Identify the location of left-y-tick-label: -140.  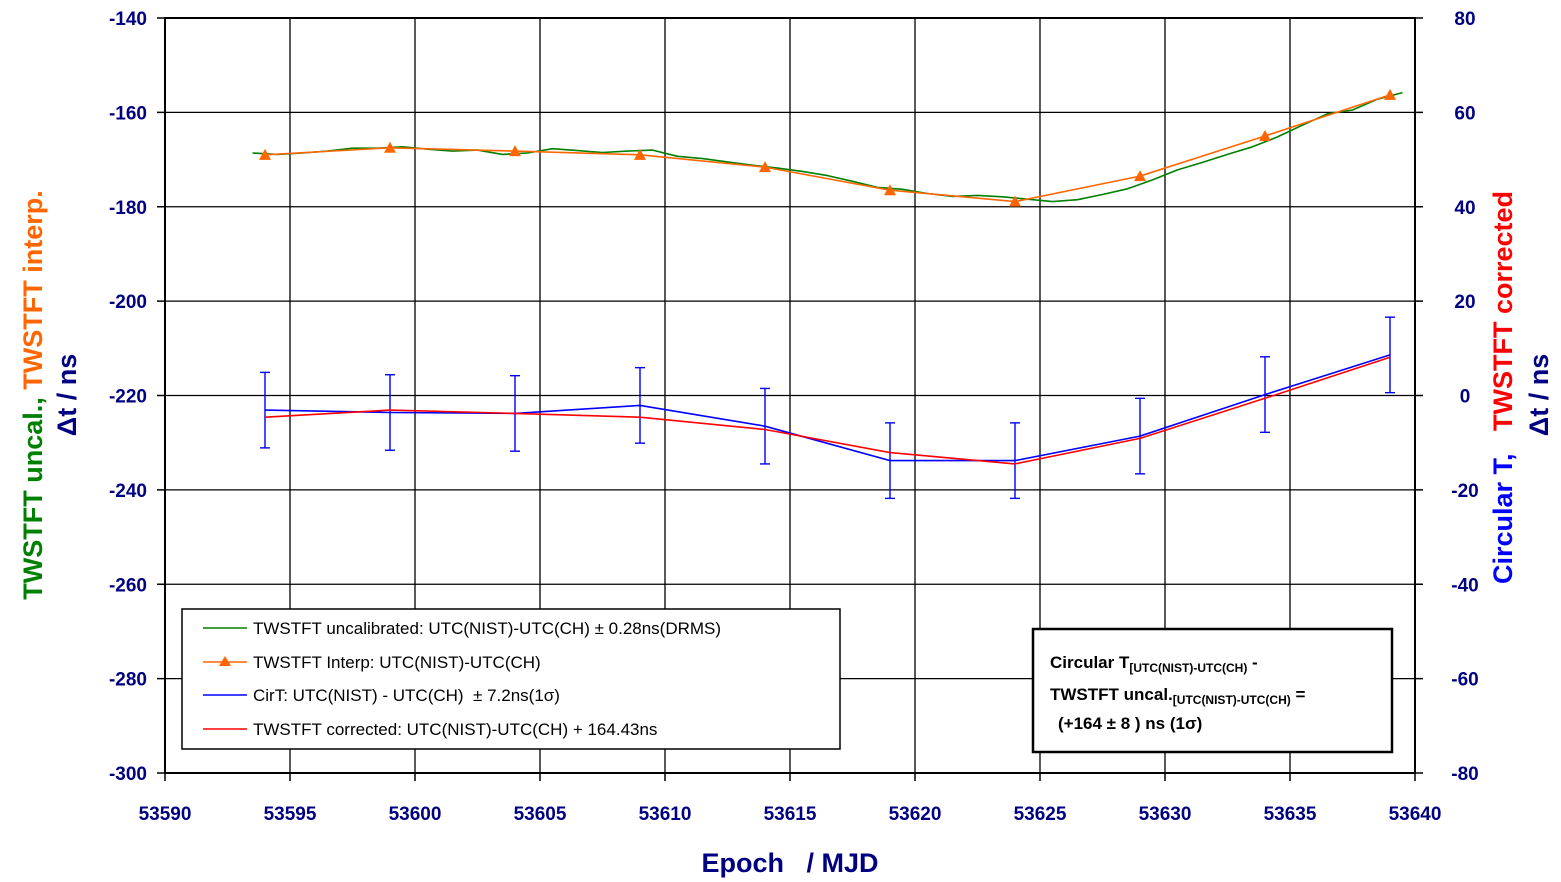
(128, 19).